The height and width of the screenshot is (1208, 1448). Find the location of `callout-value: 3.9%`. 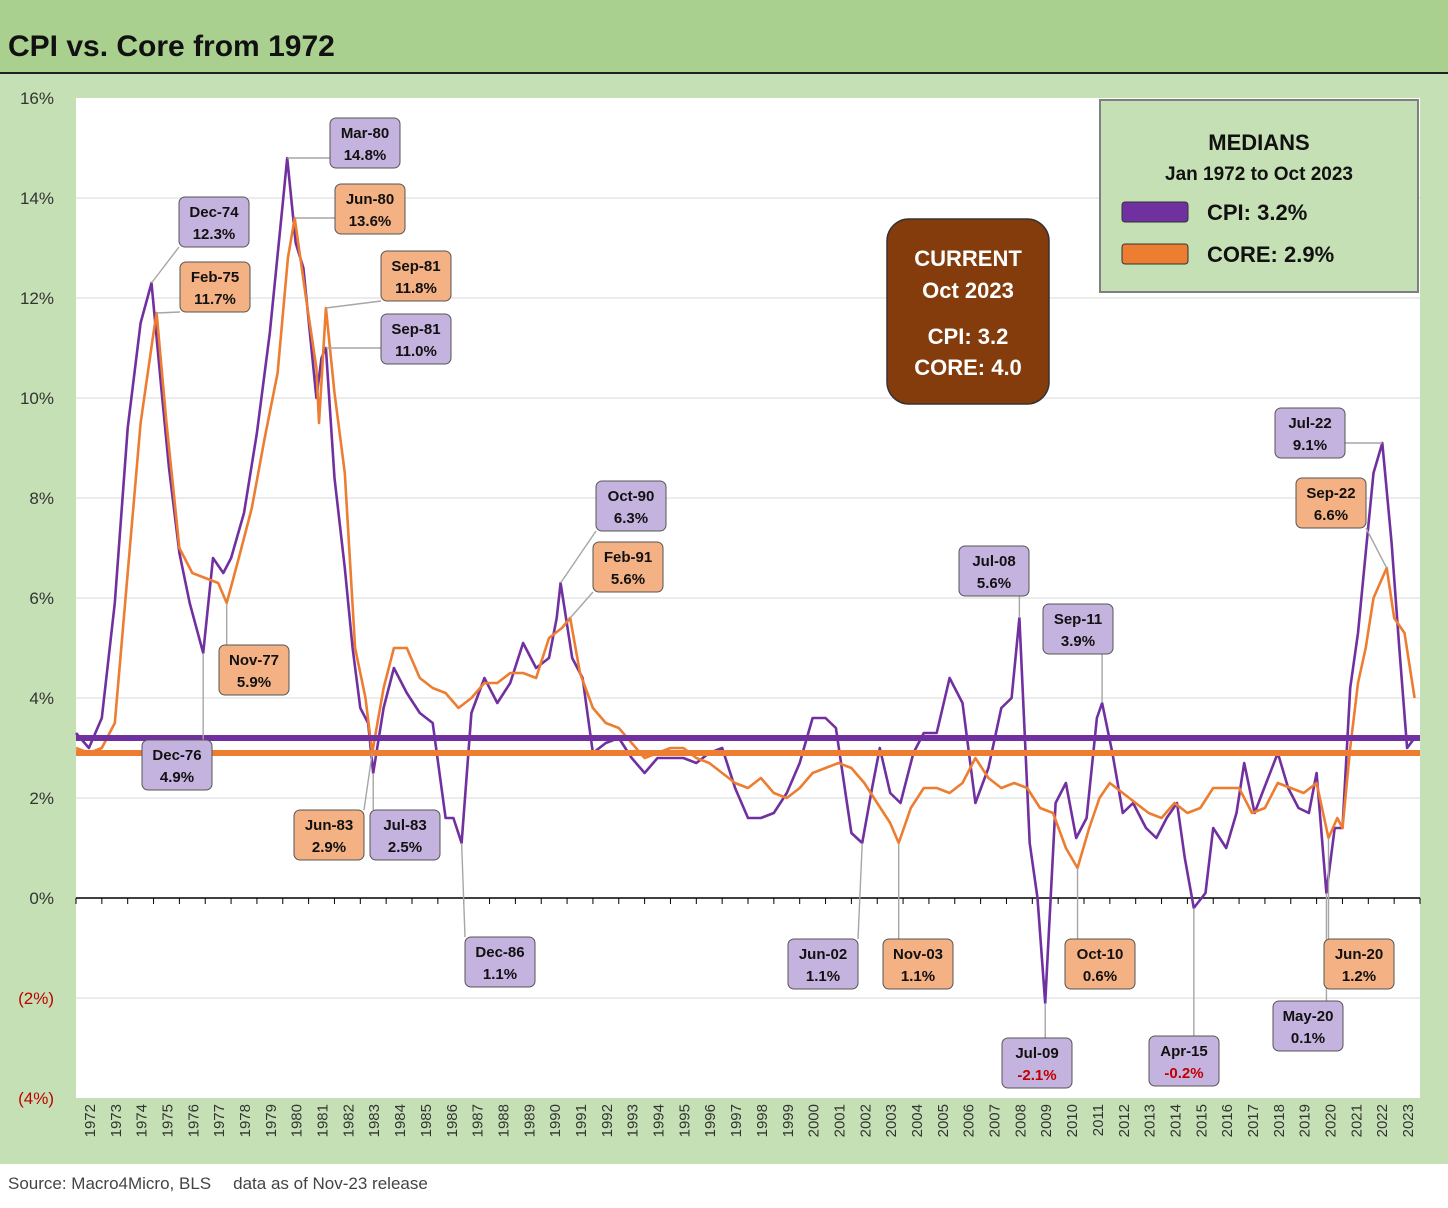

callout-value: 3.9% is located at coordinates (1078, 641).